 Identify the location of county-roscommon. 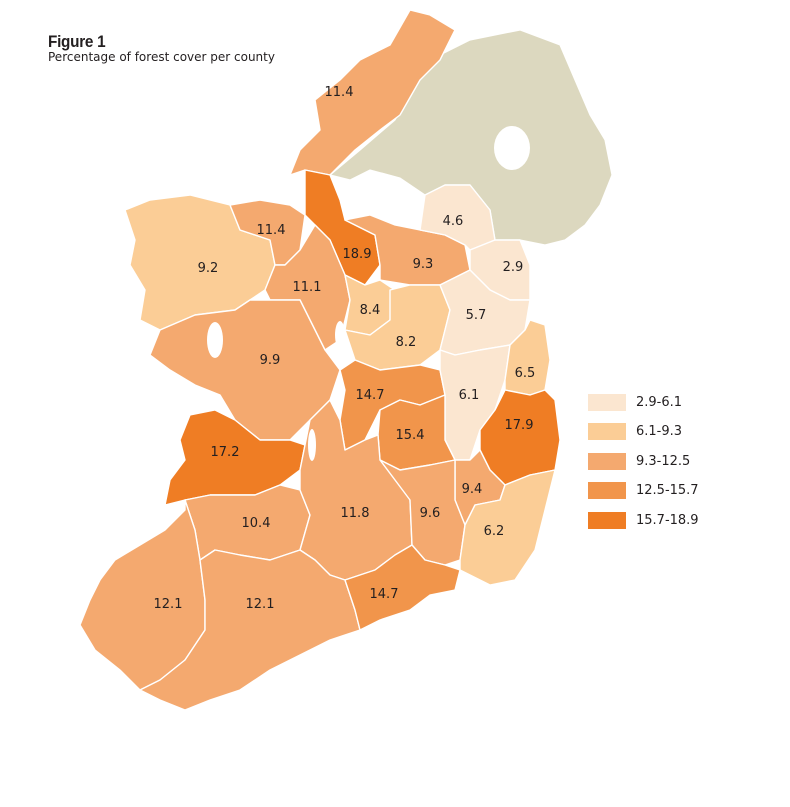
(307, 287).